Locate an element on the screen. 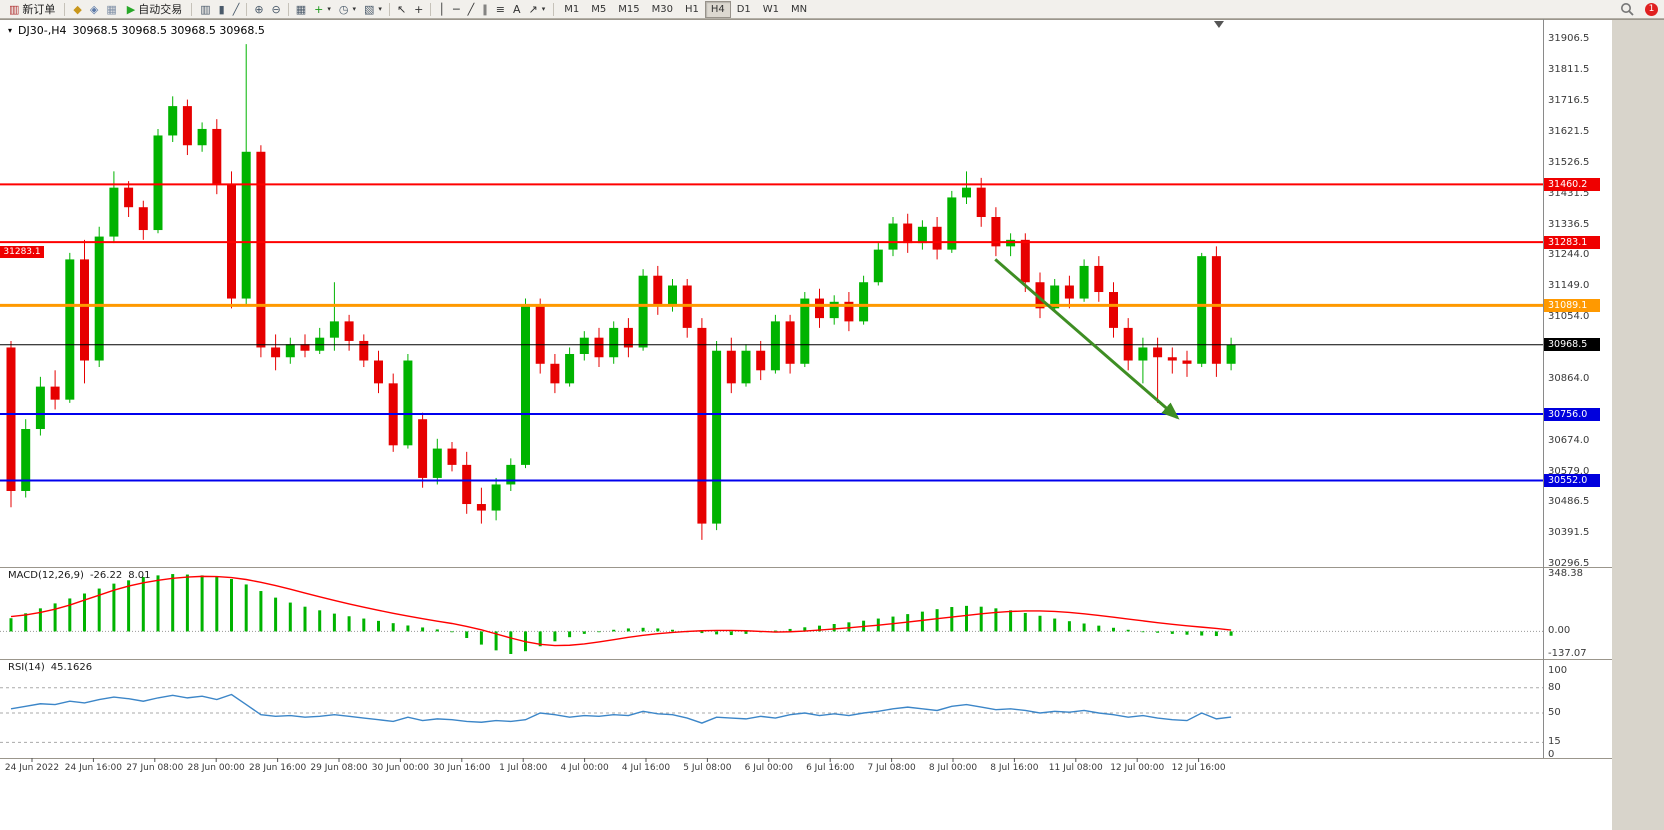 The image size is (1664, 830). candlestick-chart-button: ▮ is located at coordinates (222, 9).